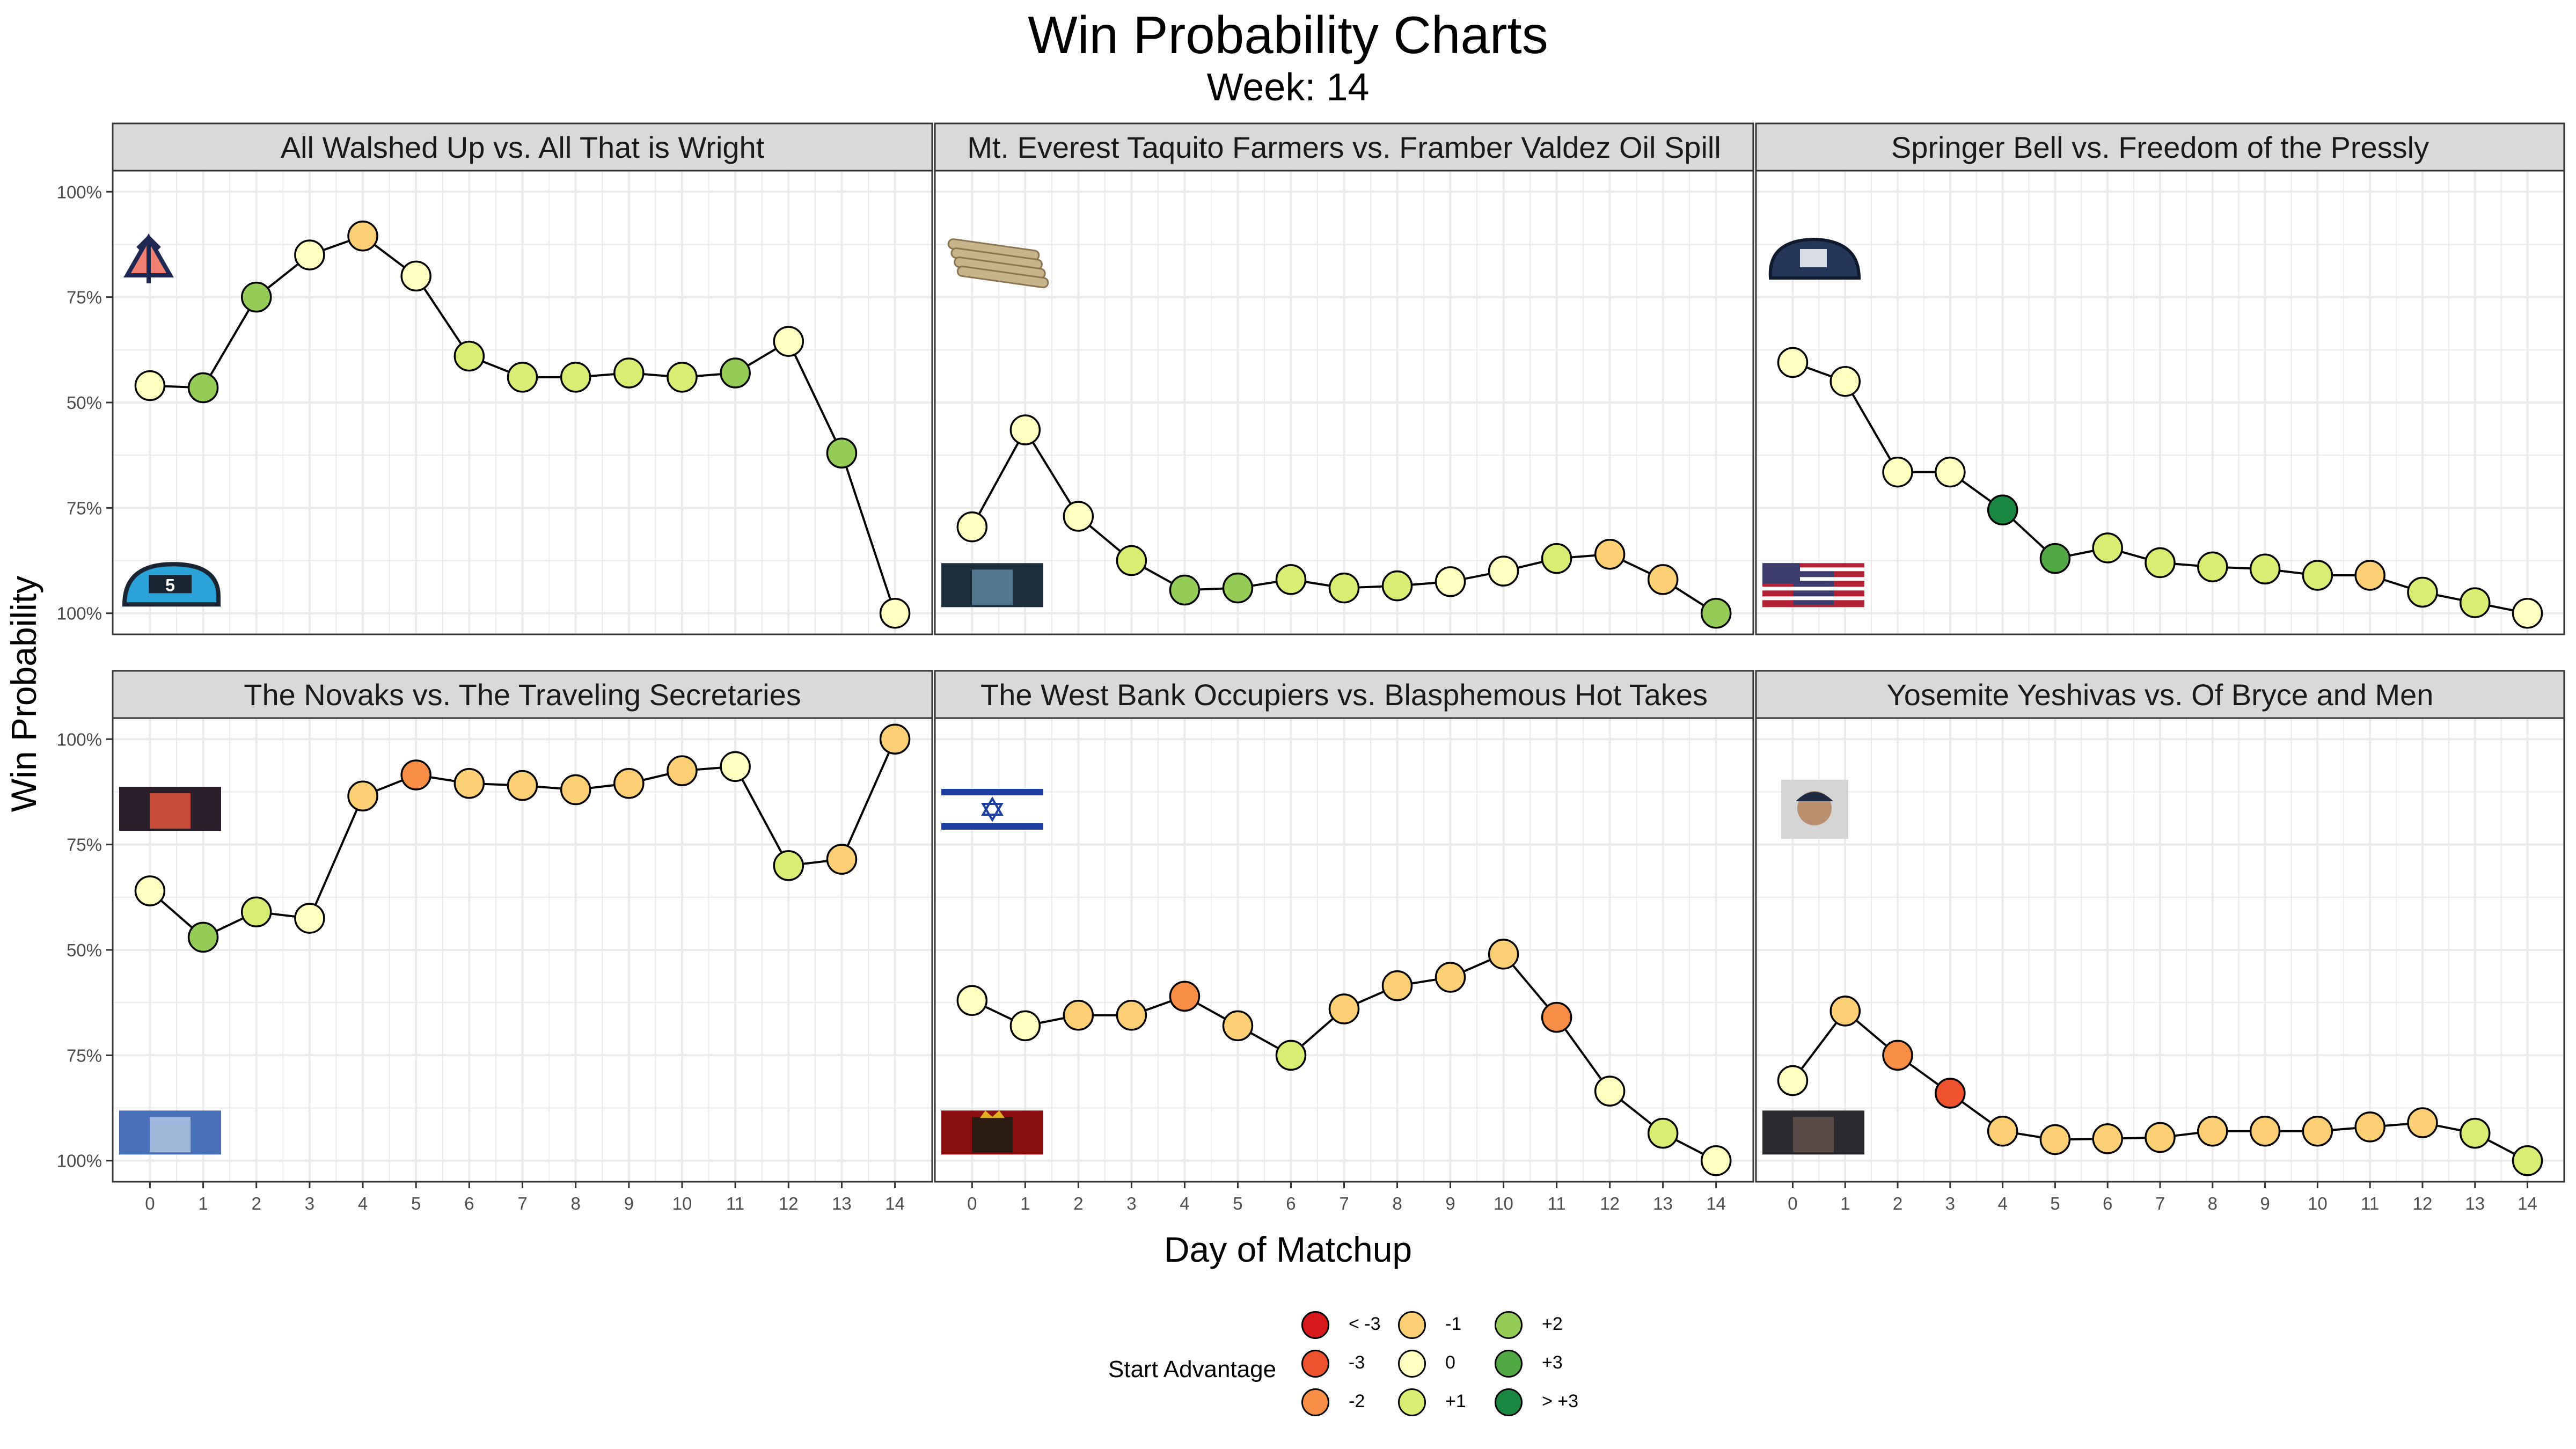  What do you see at coordinates (992, 809) in the screenshot?
I see `israel-flag-icon` at bounding box center [992, 809].